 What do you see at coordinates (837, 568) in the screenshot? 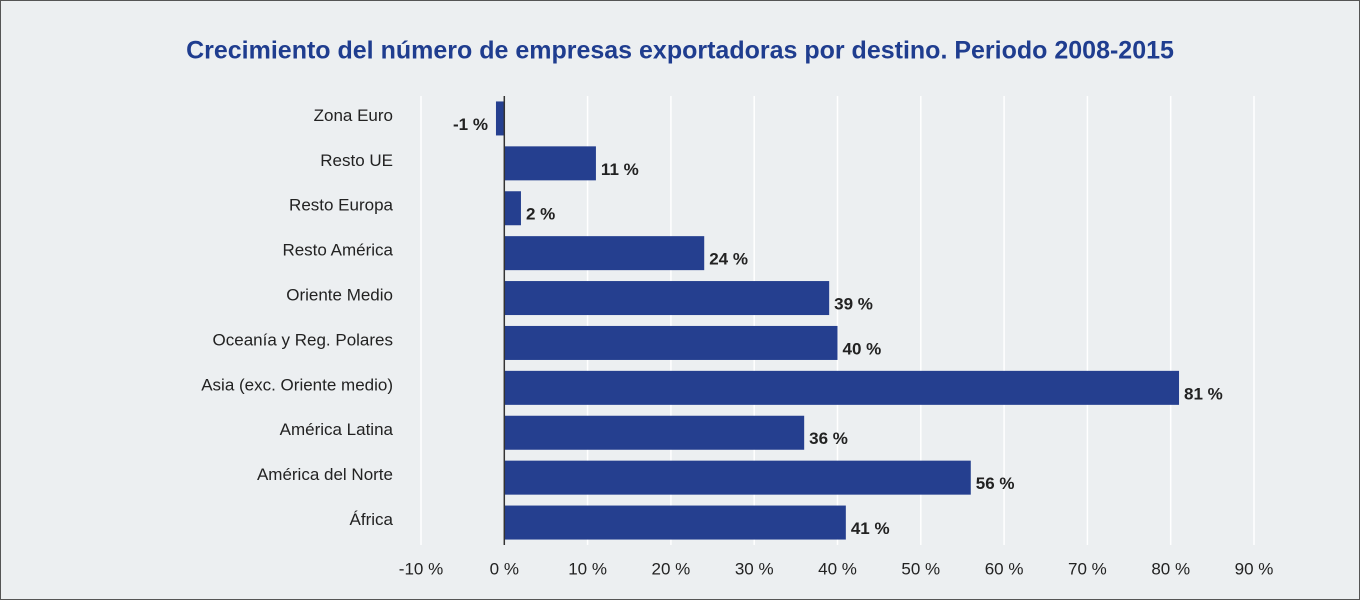
I see `x-tick-label: 40 %` at bounding box center [837, 568].